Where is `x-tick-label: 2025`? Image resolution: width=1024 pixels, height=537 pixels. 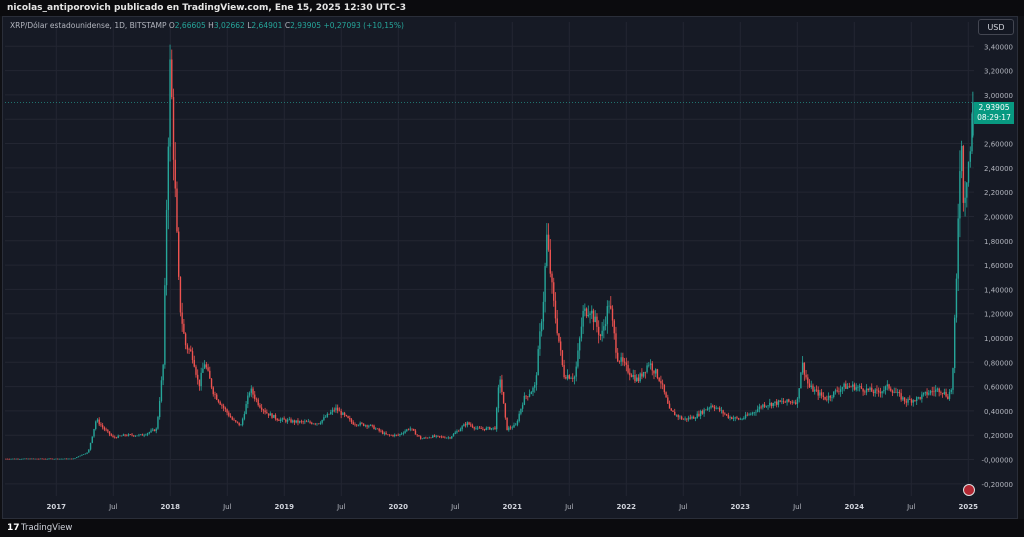 x-tick-label: 2025 is located at coordinates (969, 507).